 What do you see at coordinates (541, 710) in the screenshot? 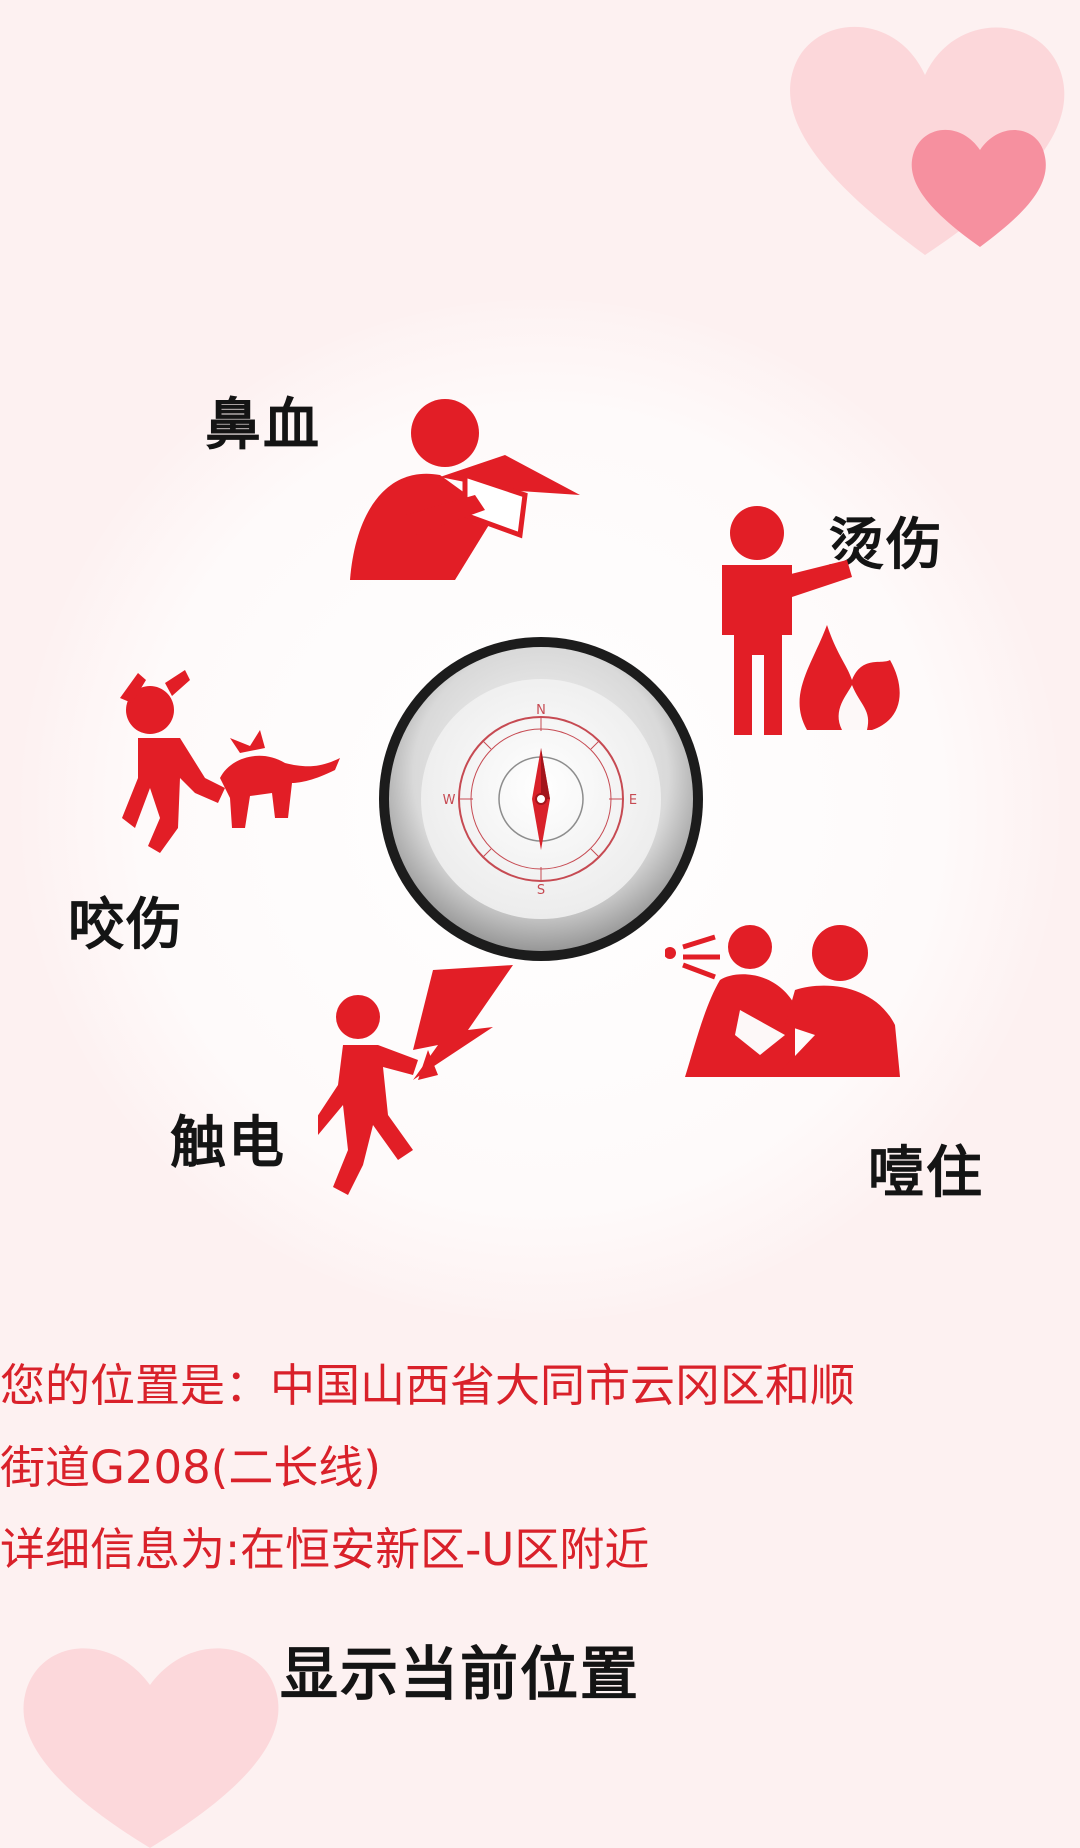
I see `compass-north-label: N` at bounding box center [541, 710].